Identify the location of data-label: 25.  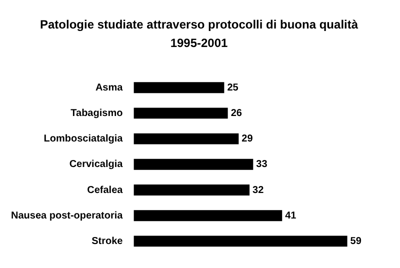
(233, 88).